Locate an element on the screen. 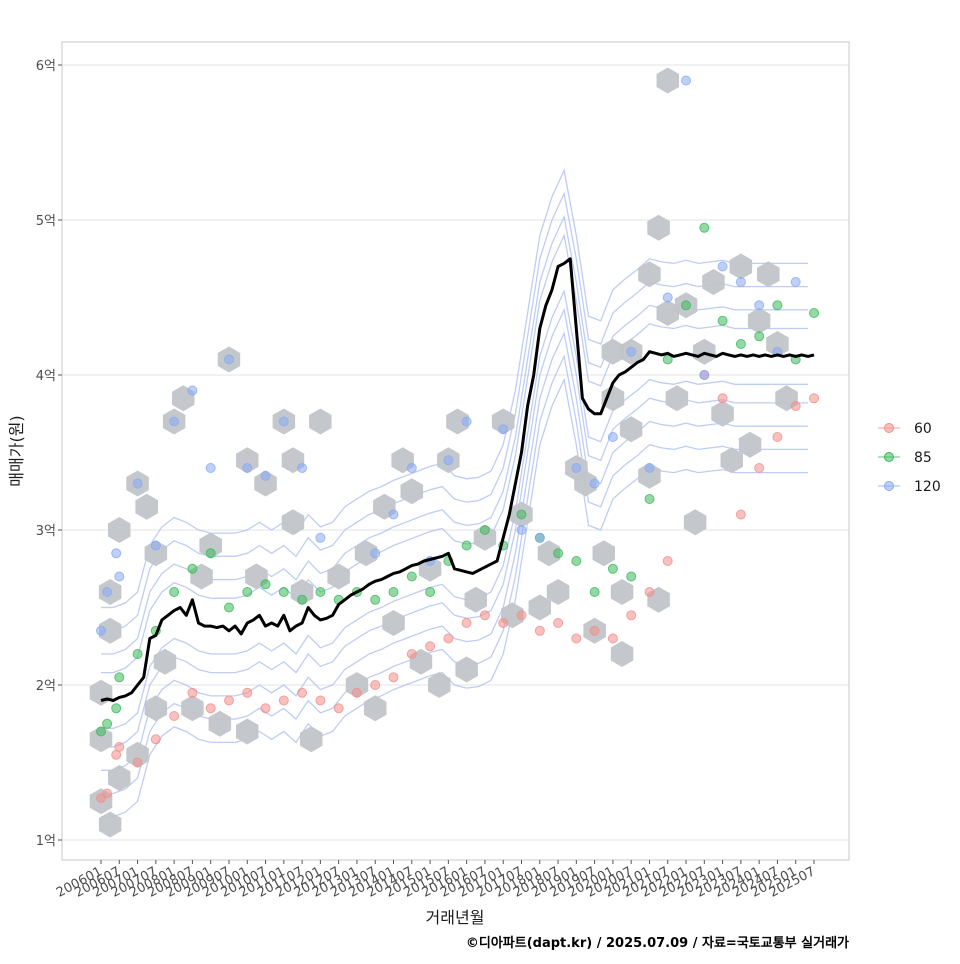  y-tick-label: 3억 is located at coordinates (46, 531).